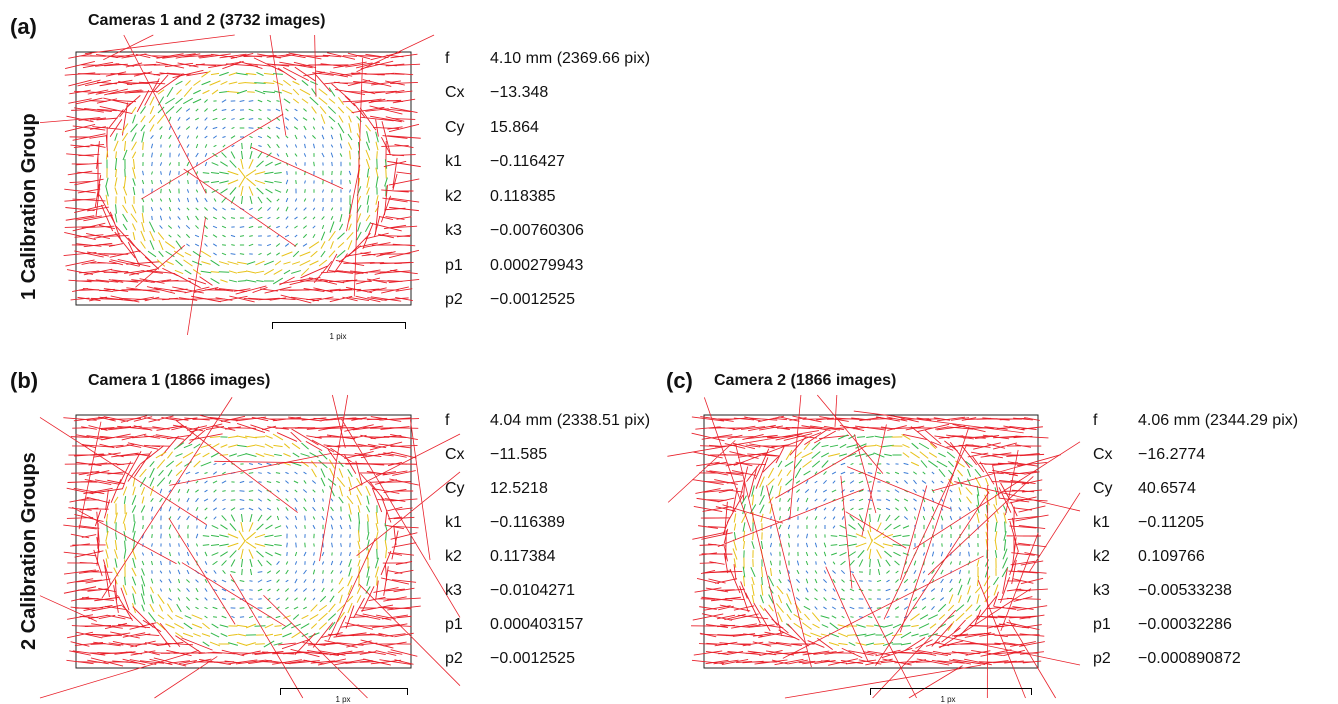  Describe the element at coordinates (23, 26) in the screenshot. I see `panel-a-letter: (a)` at that location.